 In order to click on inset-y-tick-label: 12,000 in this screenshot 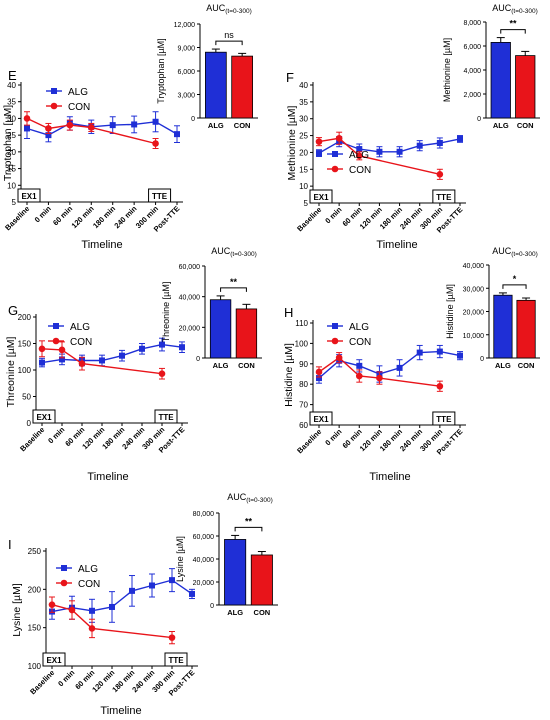, I will do `click(185, 25)`.